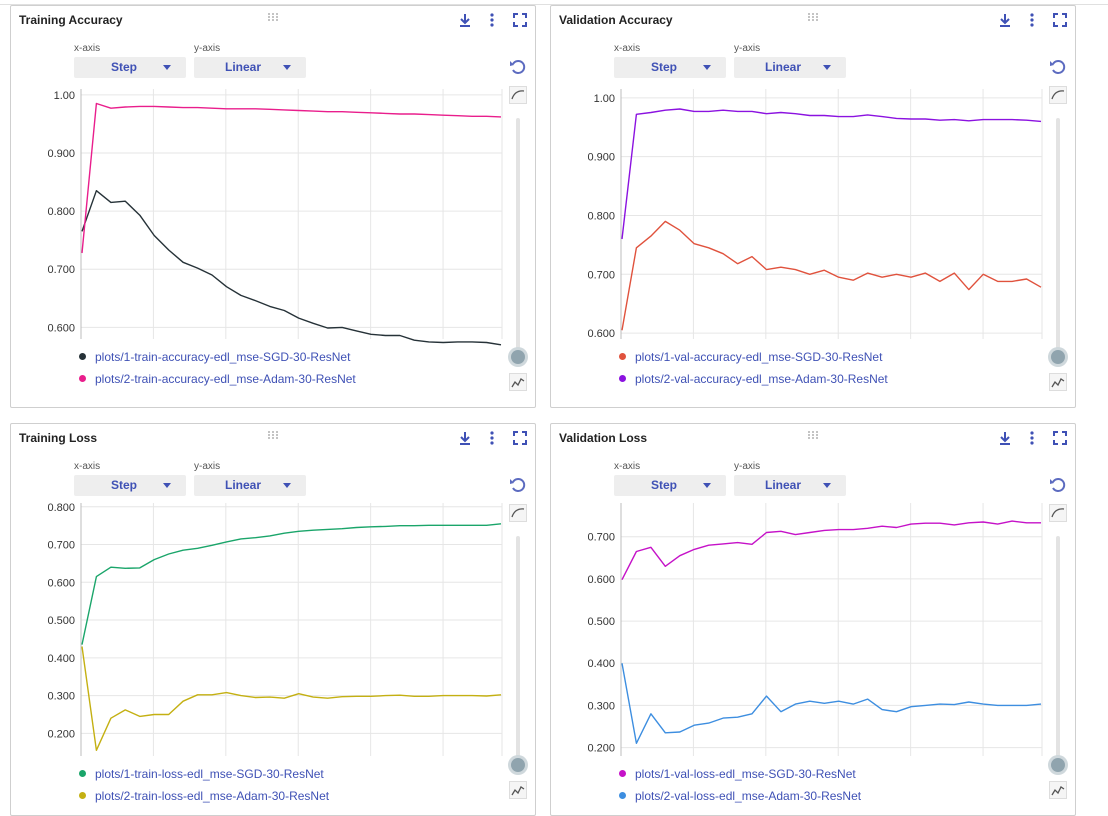  I want to click on smoothing-curve-icon, so click(518, 513).